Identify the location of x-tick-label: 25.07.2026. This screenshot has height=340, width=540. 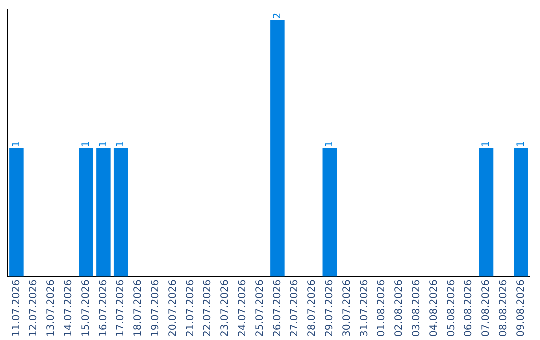
(260, 309).